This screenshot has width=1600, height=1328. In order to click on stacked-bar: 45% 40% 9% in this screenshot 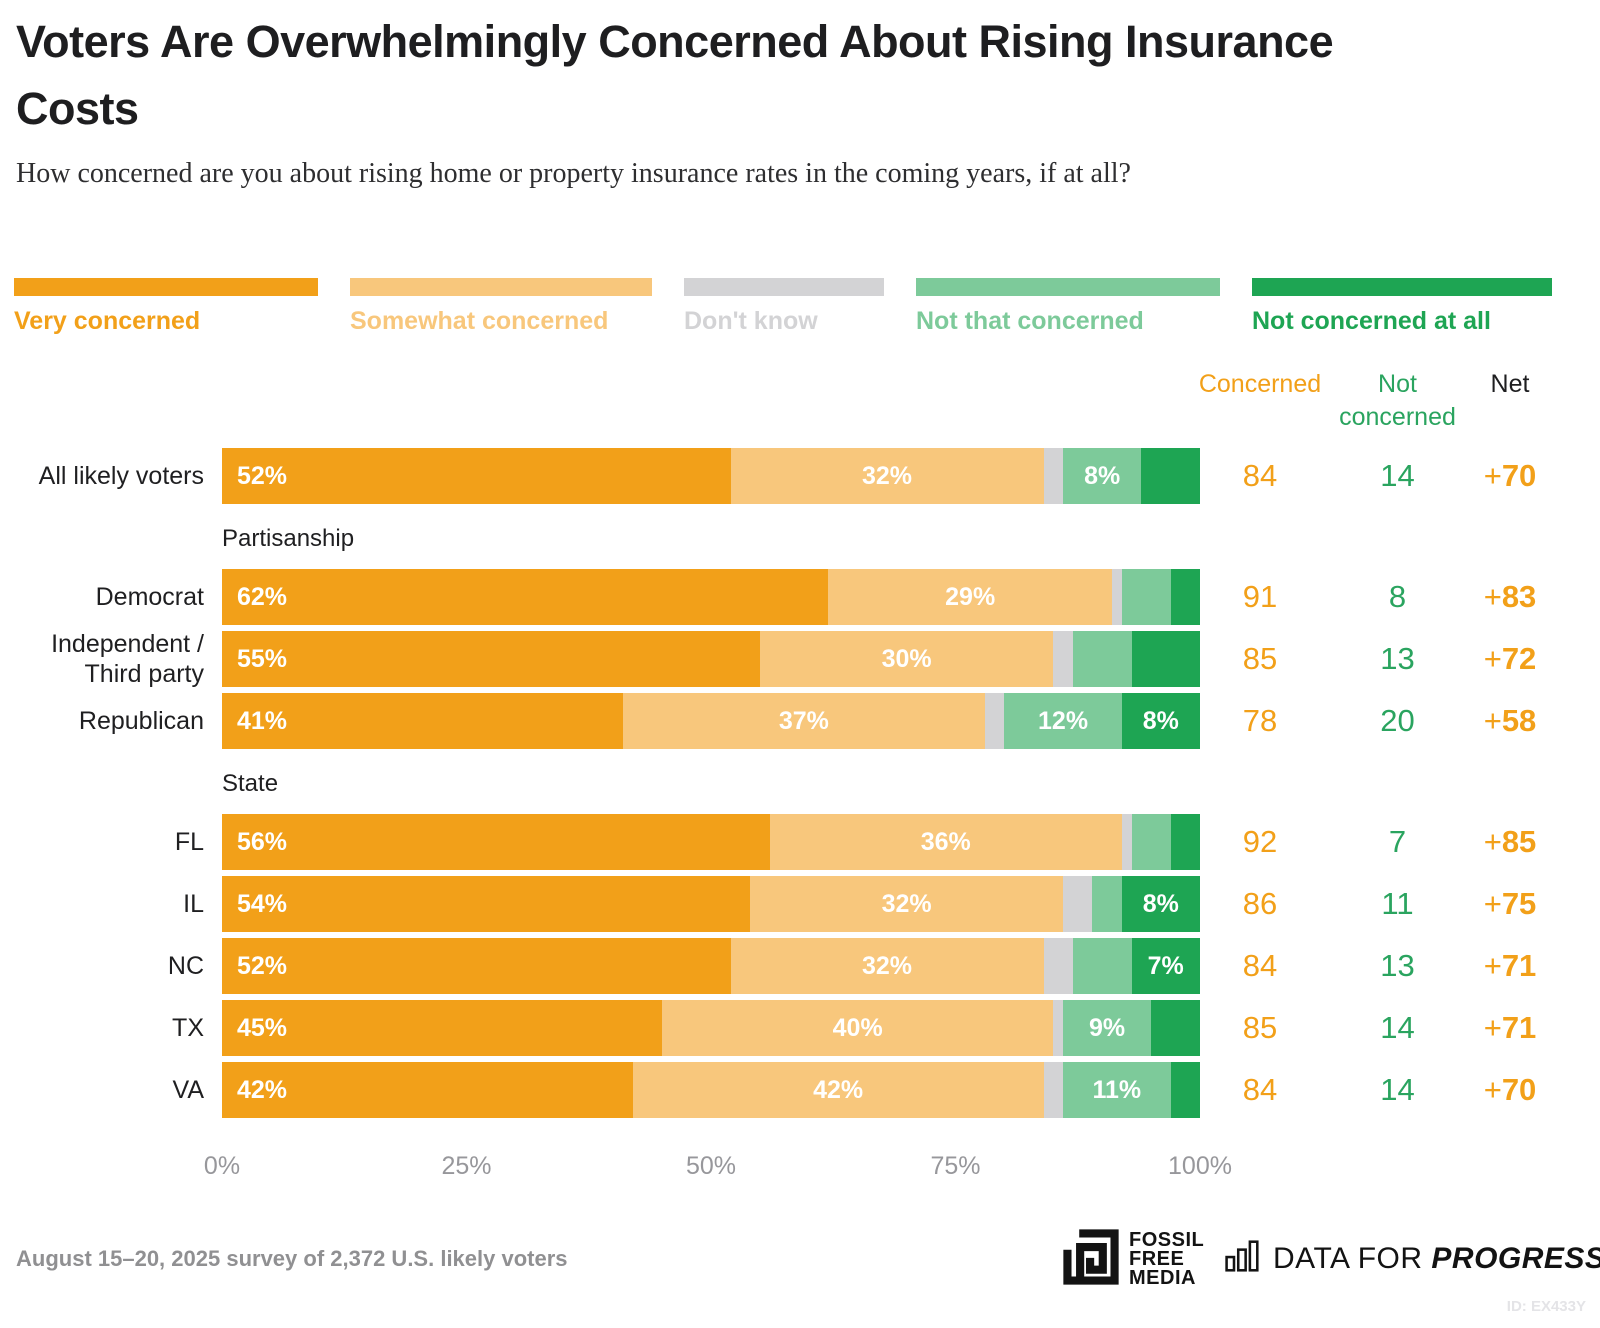, I will do `click(711, 1028)`.